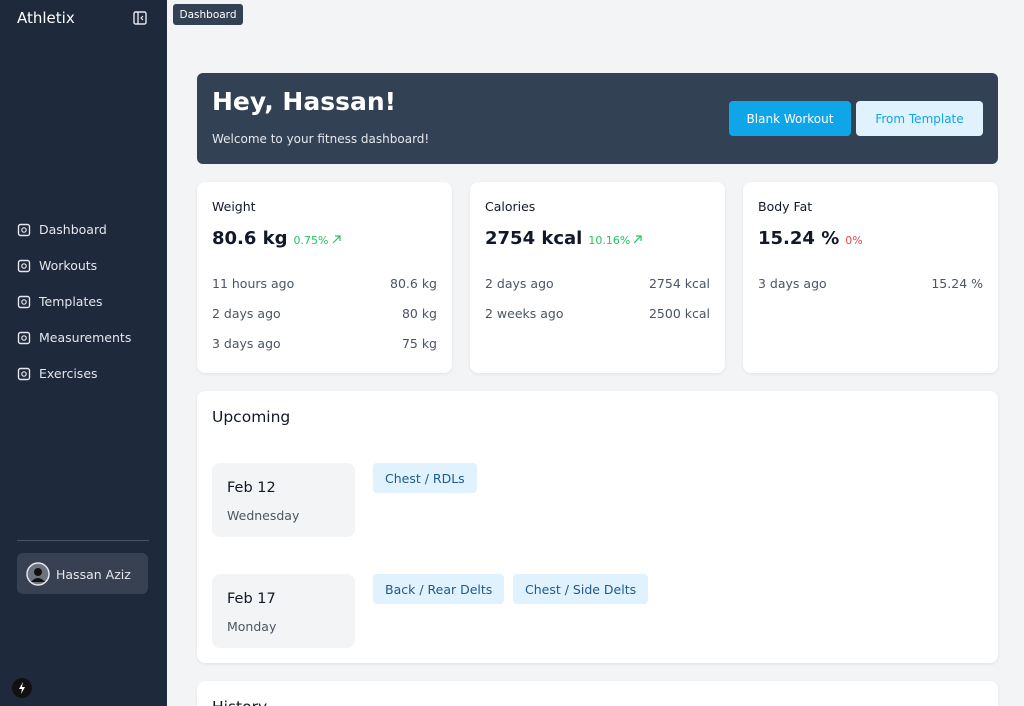  I want to click on stat-title: Weight, so click(234, 206).